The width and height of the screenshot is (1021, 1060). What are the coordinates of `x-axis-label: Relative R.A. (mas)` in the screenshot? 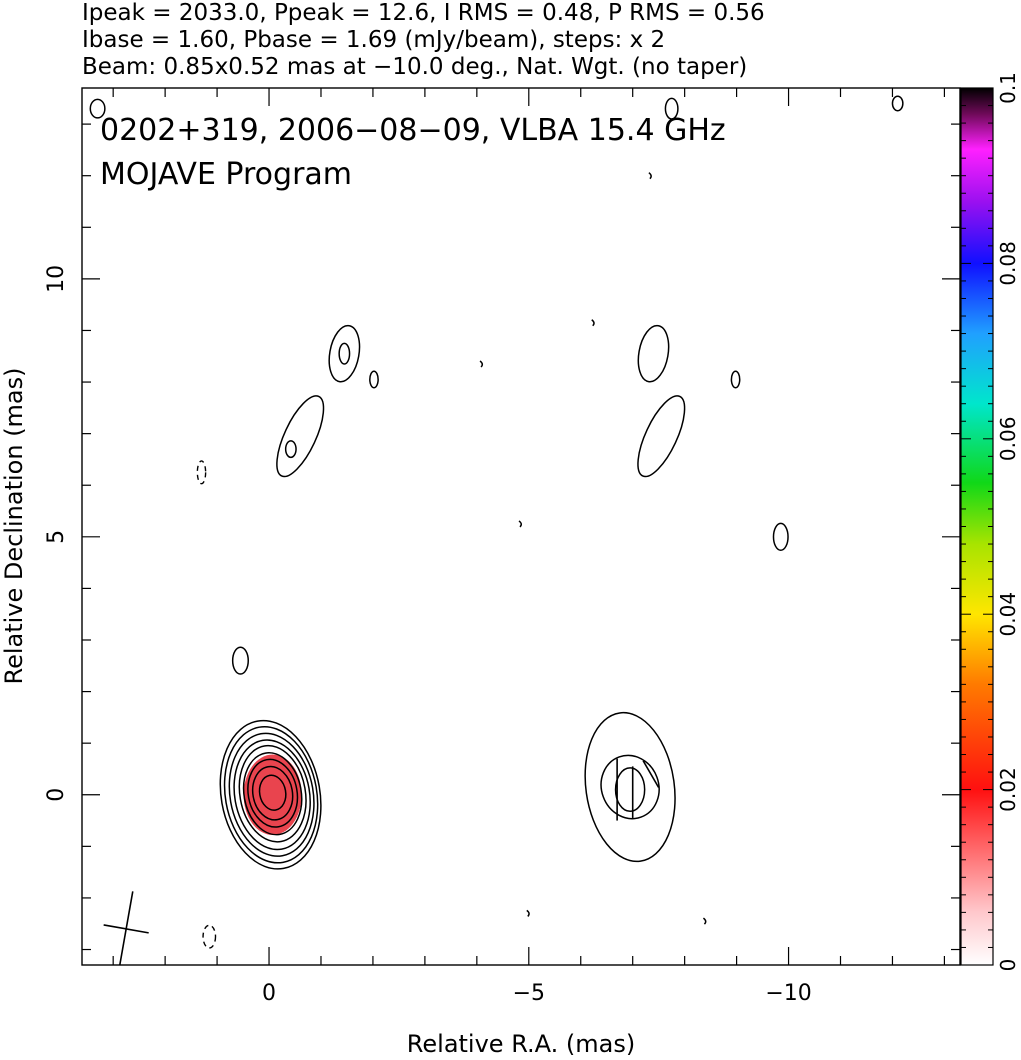 It's located at (521, 1044).